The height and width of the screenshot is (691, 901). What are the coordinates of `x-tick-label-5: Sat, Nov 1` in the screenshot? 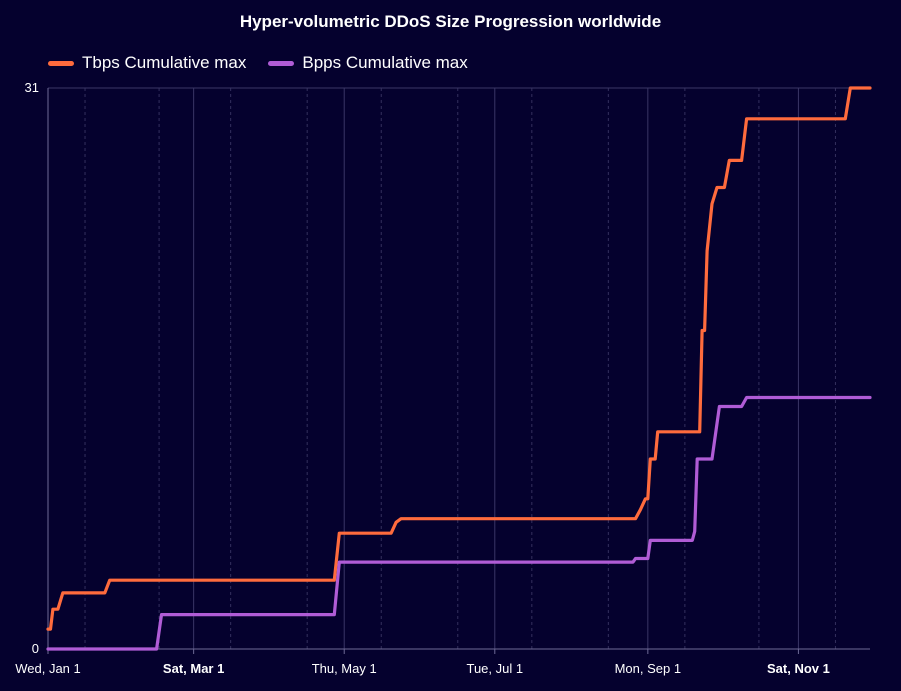 It's located at (798, 668).